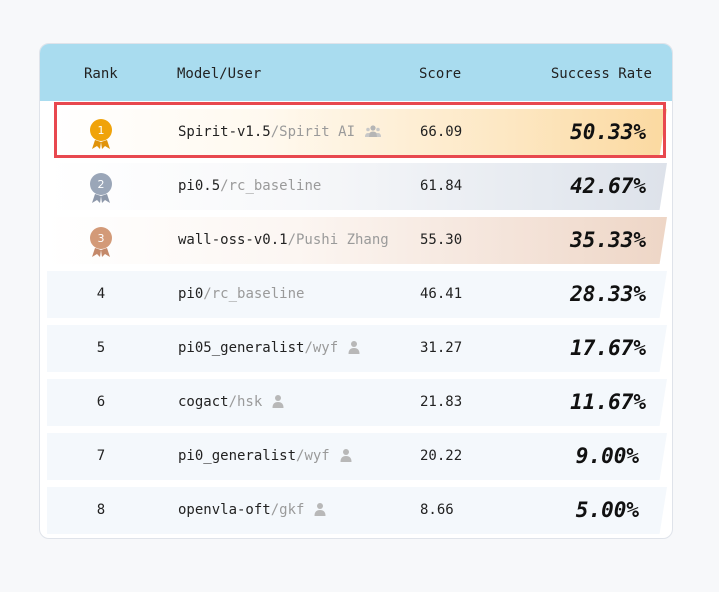  I want to click on table-row: 5 pi05_generalist/wyf 31.27 17.67%, so click(357, 348).